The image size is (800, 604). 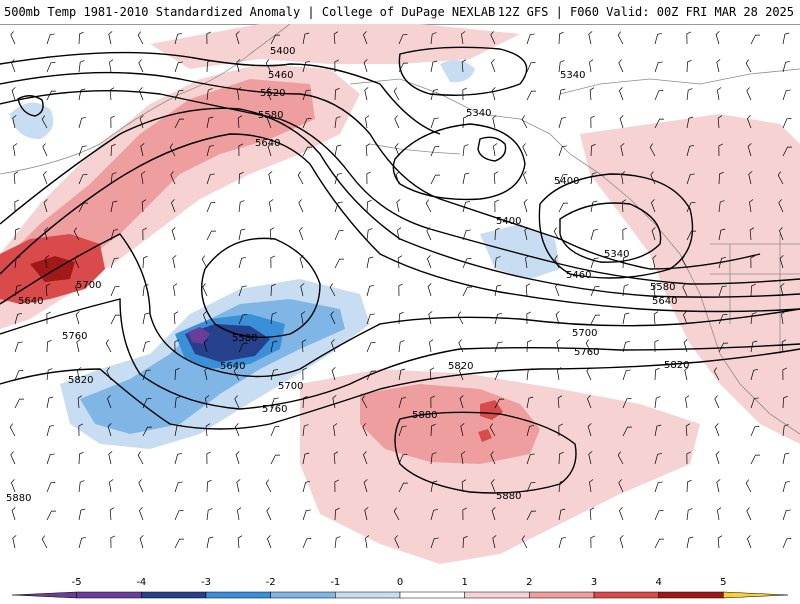 I want to click on coastline-aleutians, so click(x=415, y=149).